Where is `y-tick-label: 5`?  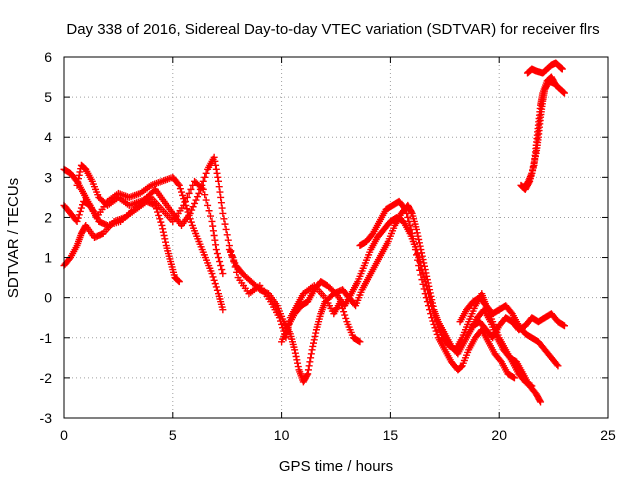
y-tick-label: 5 is located at coordinates (48, 97).